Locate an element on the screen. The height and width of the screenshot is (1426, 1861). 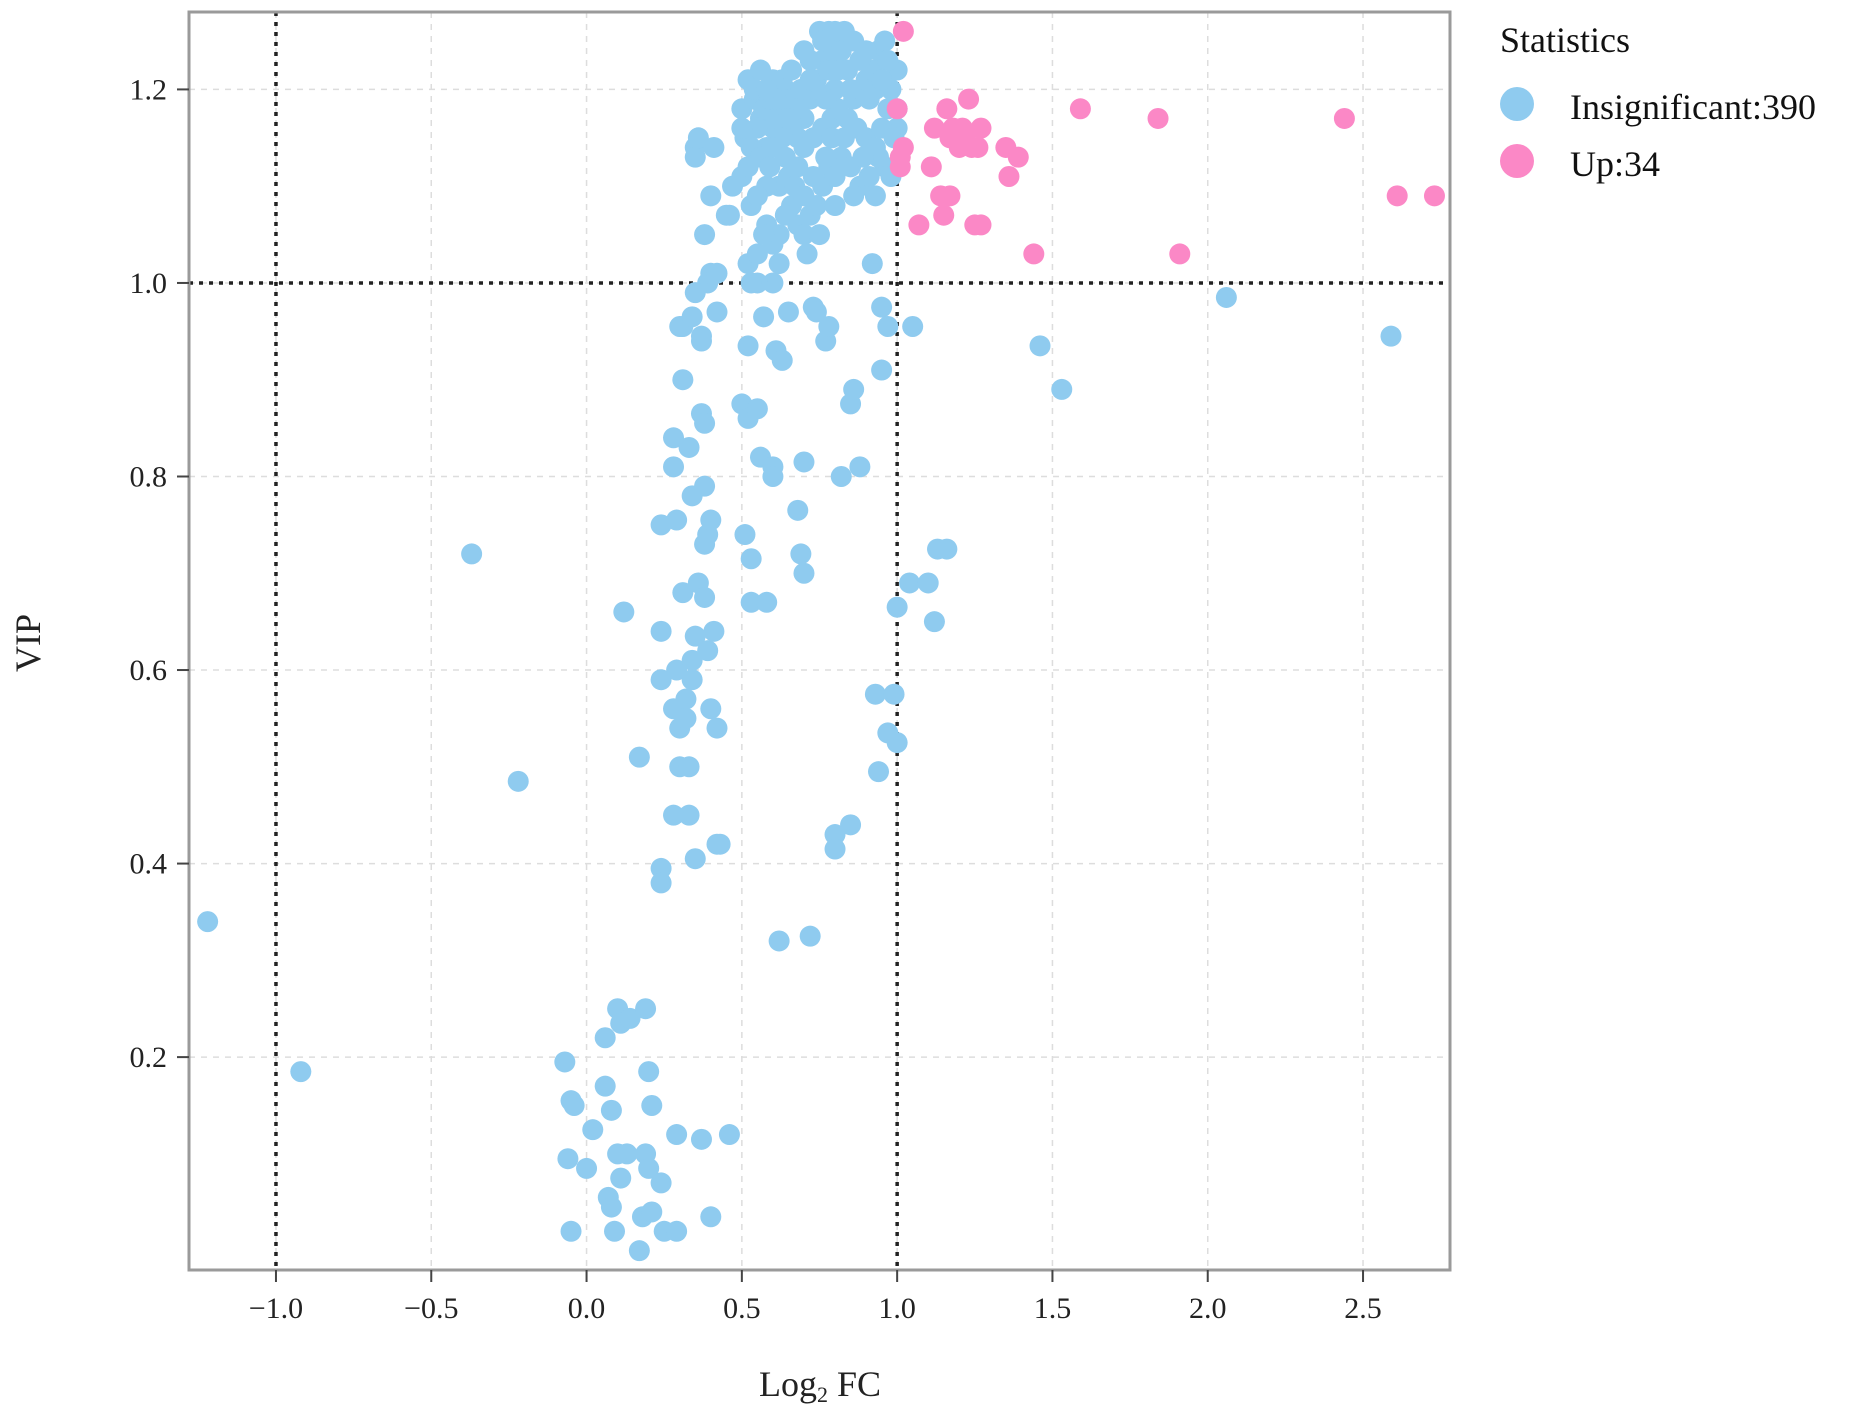
y-tick-label: 0.6 is located at coordinates (149, 670).